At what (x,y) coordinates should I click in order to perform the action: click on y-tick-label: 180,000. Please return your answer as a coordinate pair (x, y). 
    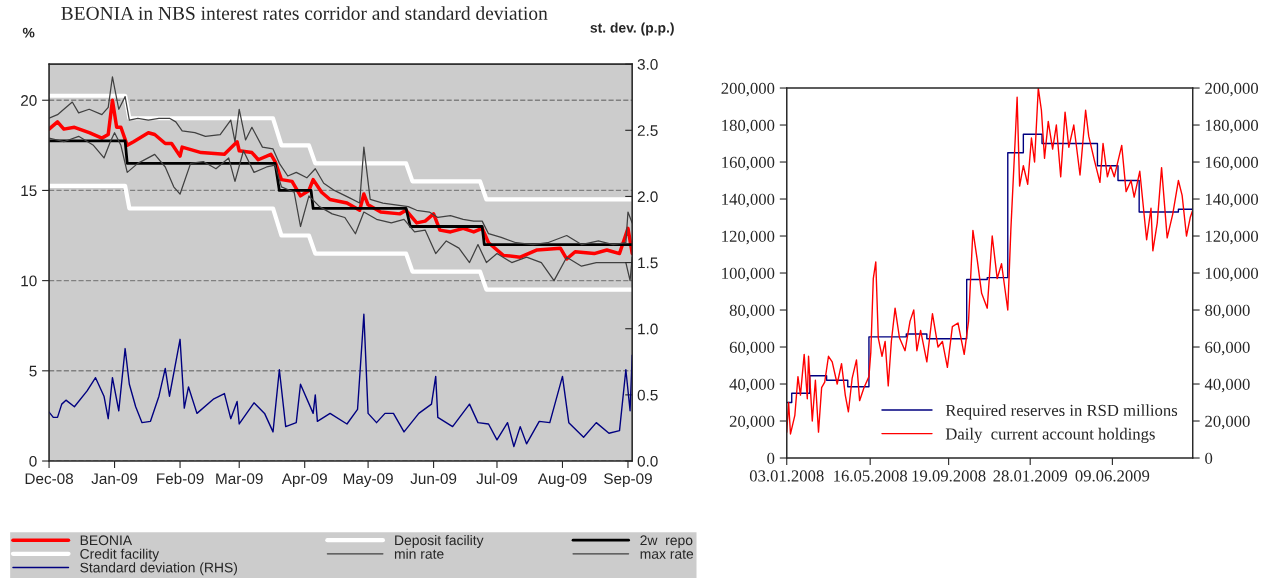
    Looking at the image, I should click on (748, 126).